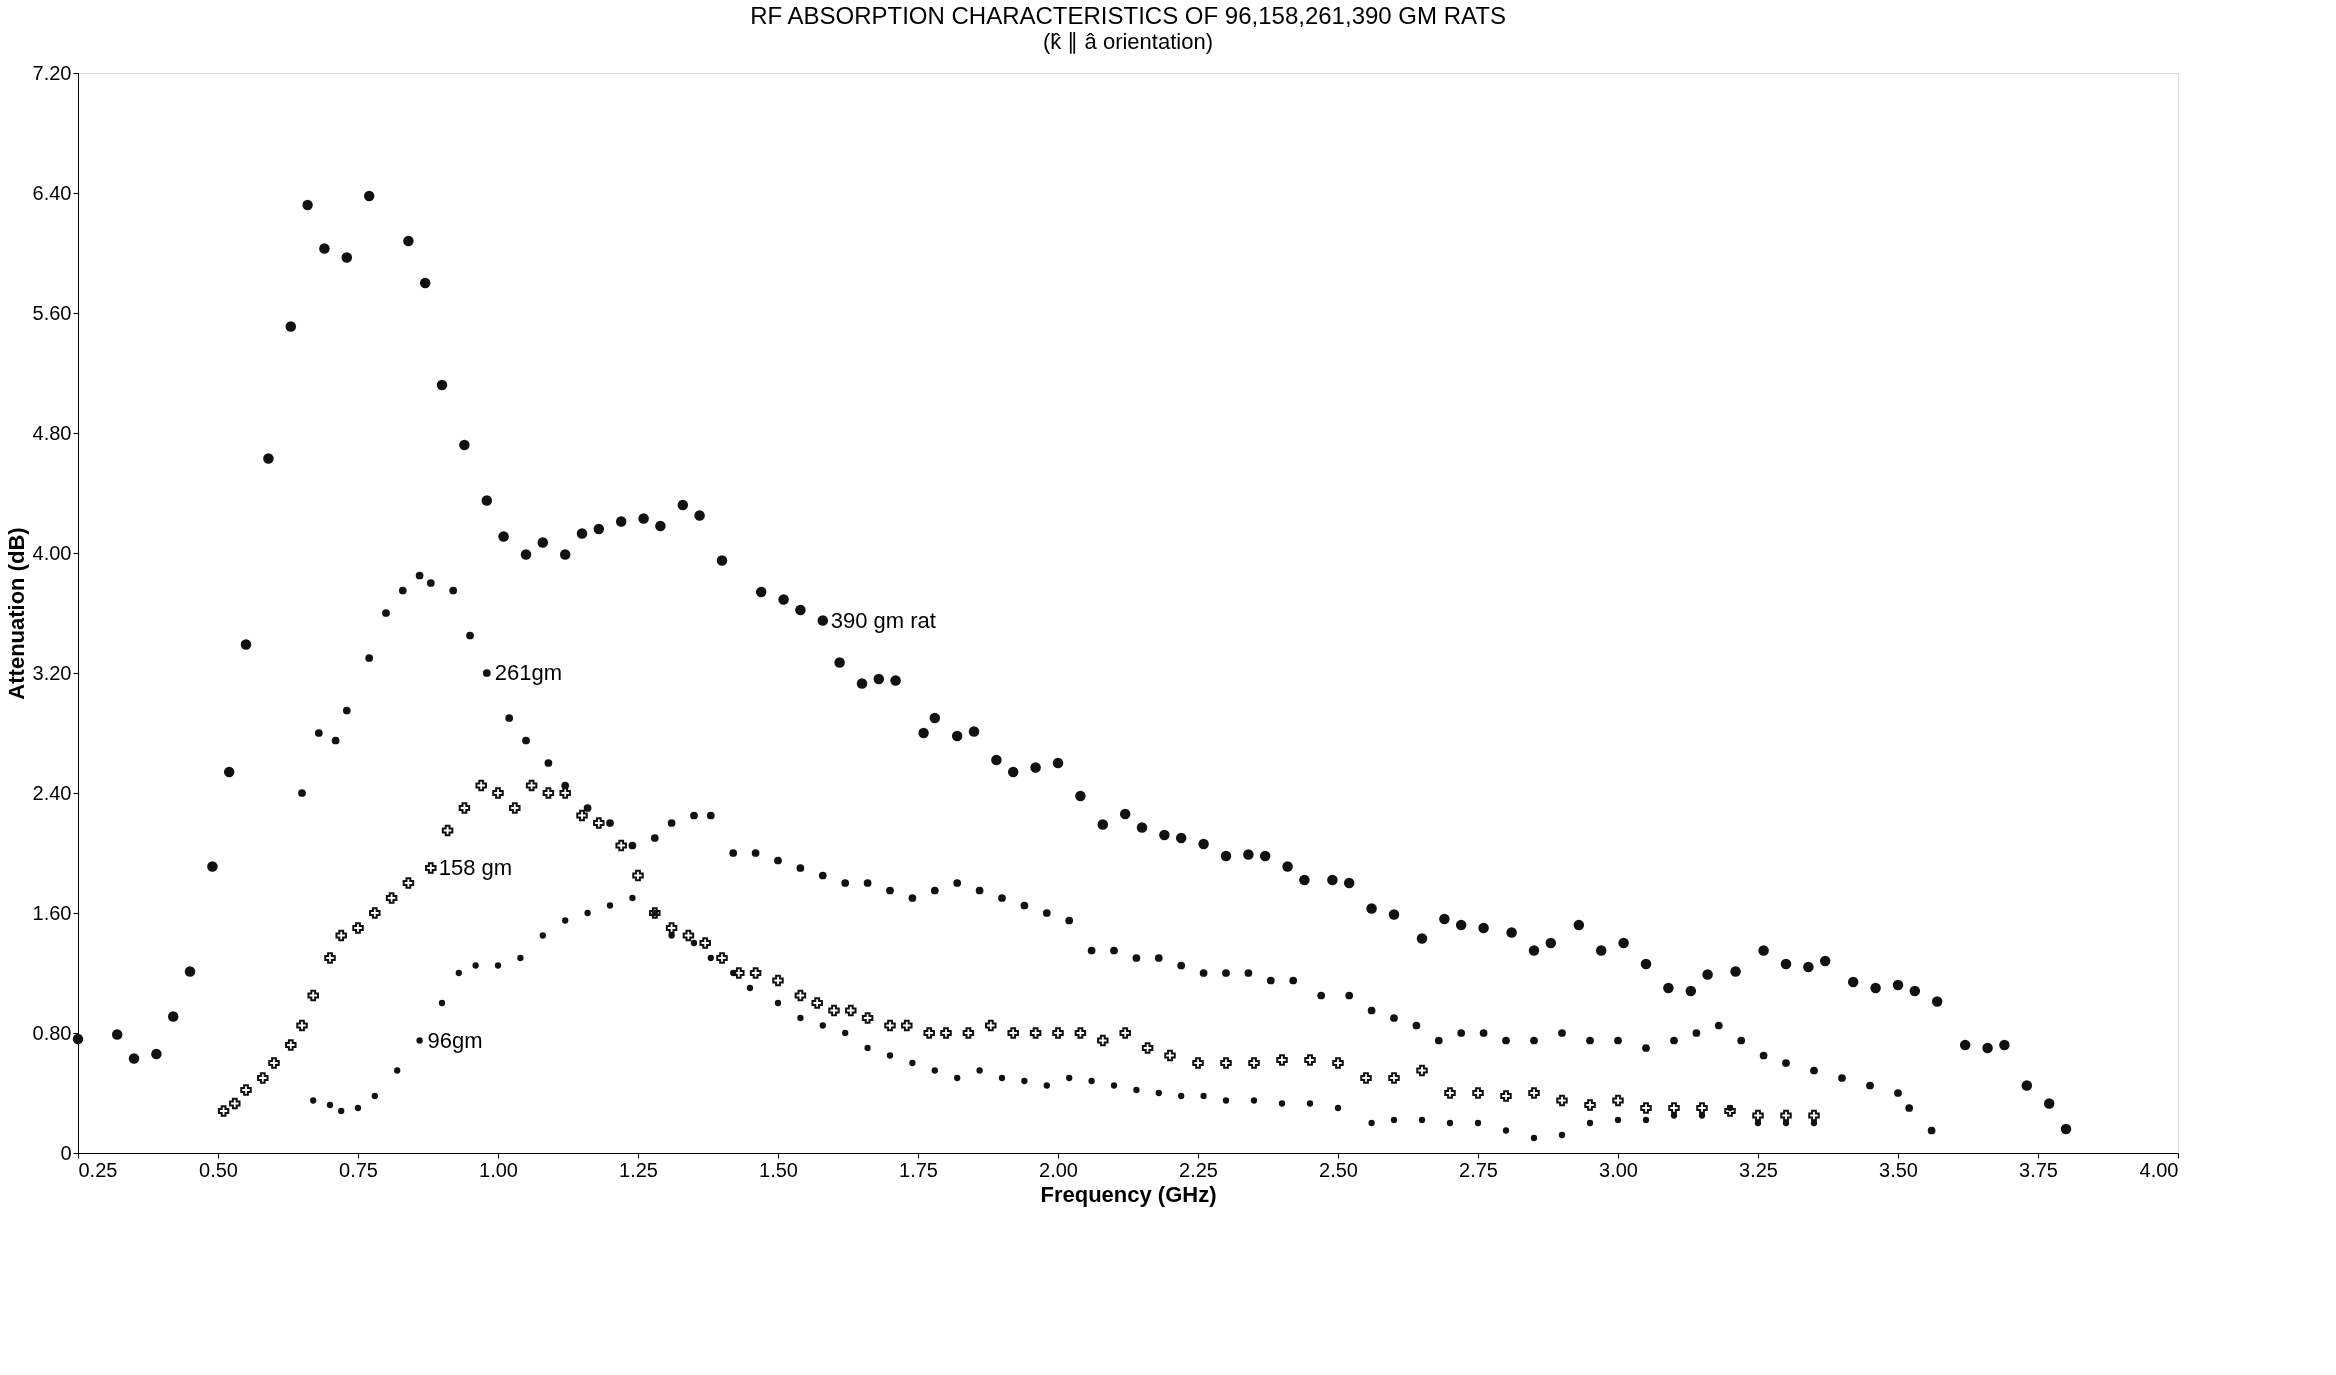  Describe the element at coordinates (218, 1169) in the screenshot. I see `x-tick-label: 0.50` at that location.